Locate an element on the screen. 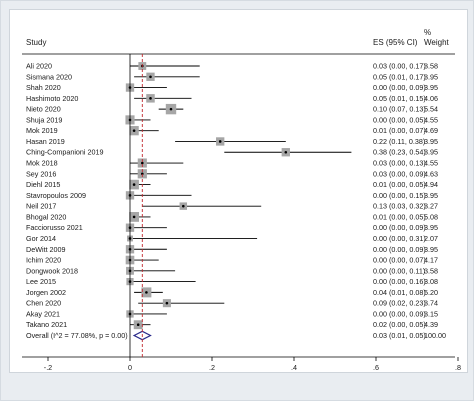 Image resolution: width=474 pixels, height=401 pixels. study-row: Neil 2017 0.13 (0.03, 0.32)3.27 is located at coordinates (232, 206).